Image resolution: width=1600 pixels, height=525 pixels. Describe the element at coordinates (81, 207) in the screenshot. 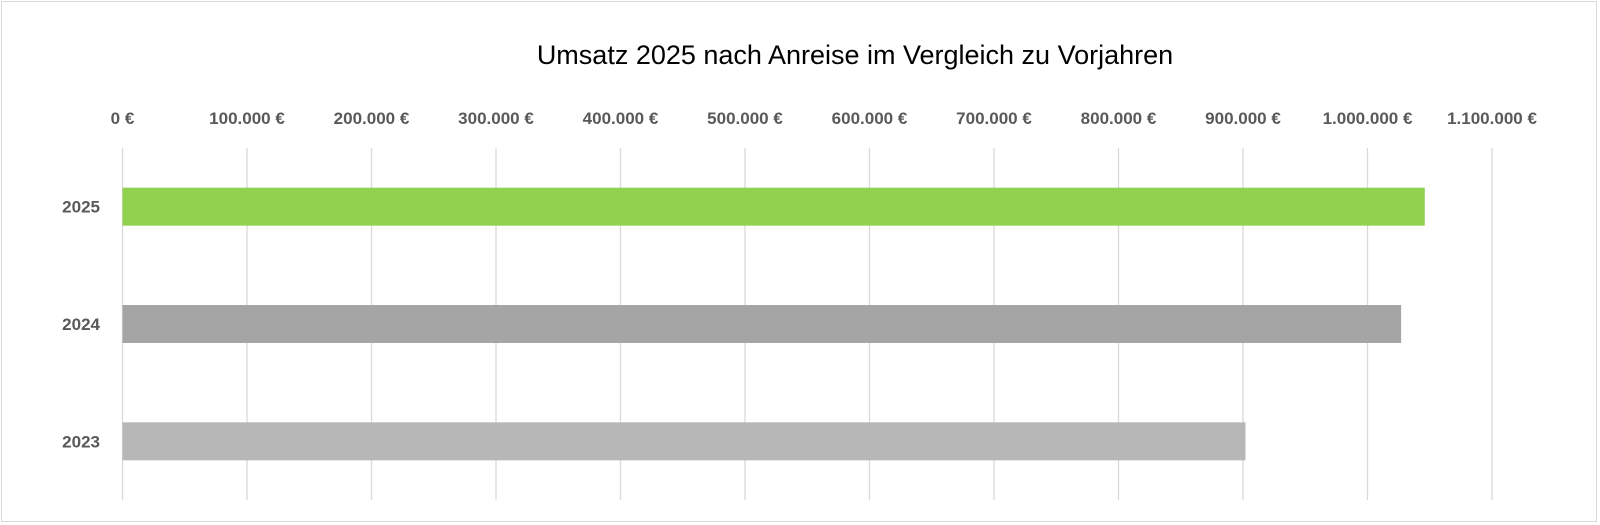

I see `y-category-label: 2025` at that location.